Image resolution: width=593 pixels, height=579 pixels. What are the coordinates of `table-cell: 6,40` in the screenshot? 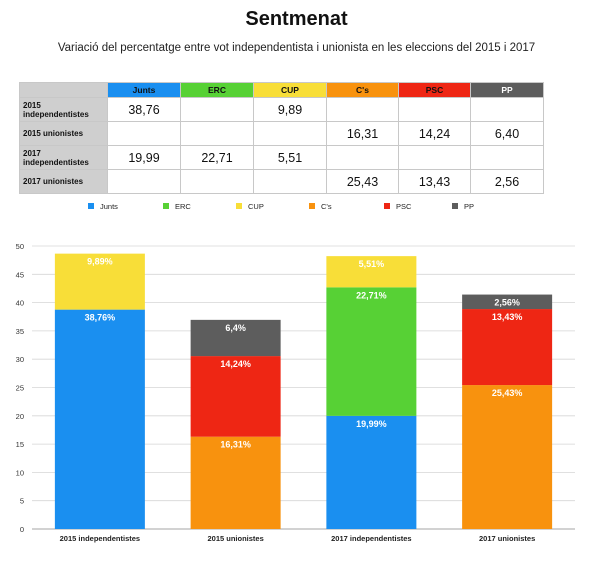 It's located at (507, 133).